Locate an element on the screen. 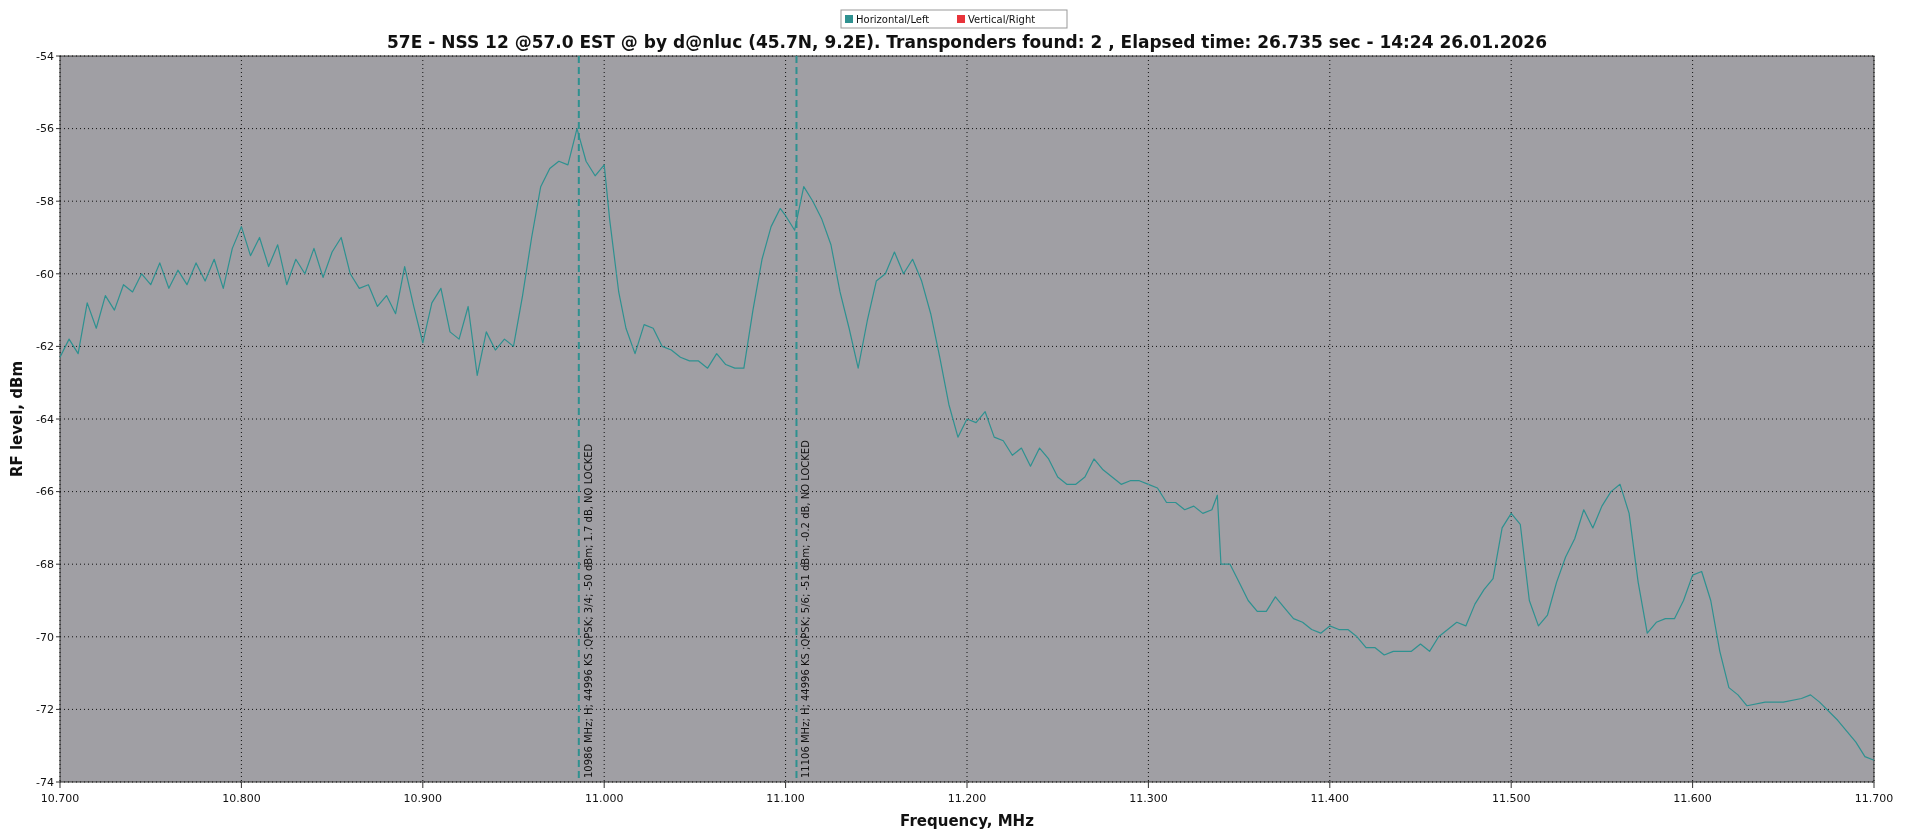 This screenshot has height=840, width=1908. x-tick-label: 11.400 is located at coordinates (1330, 798).